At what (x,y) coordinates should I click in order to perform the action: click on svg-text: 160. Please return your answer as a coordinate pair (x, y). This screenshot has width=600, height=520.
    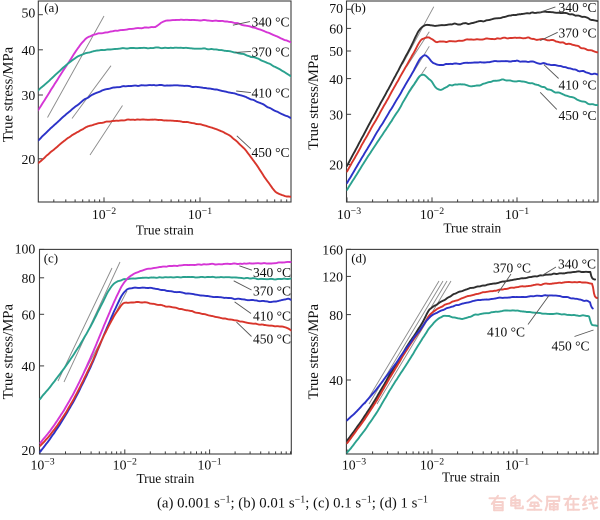
    Looking at the image, I should click on (332, 250).